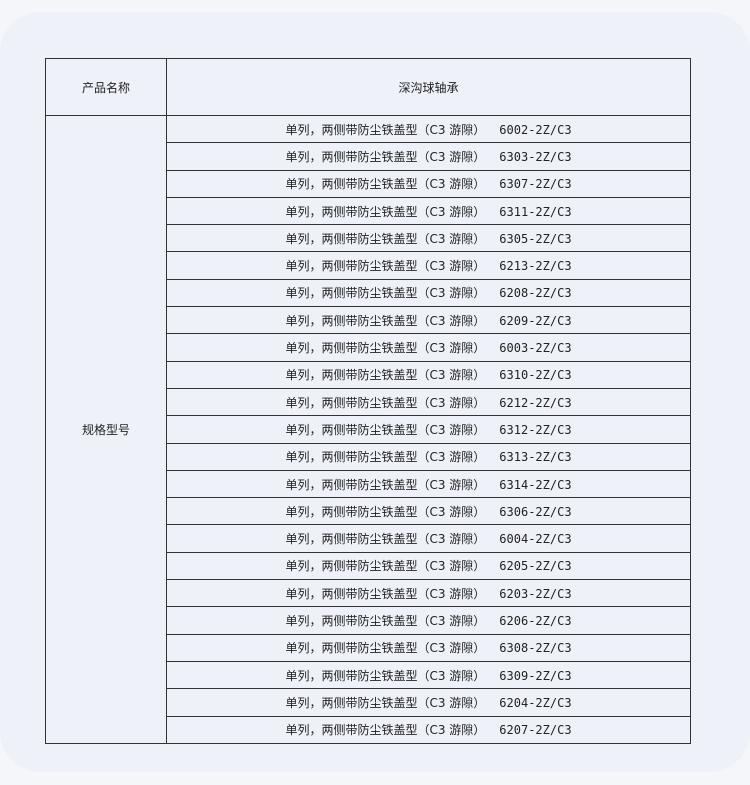  I want to click on table-row: 单列，两侧带防尘铁盖型（C3 游隙） 6206-2Z/C3, so click(368, 620).